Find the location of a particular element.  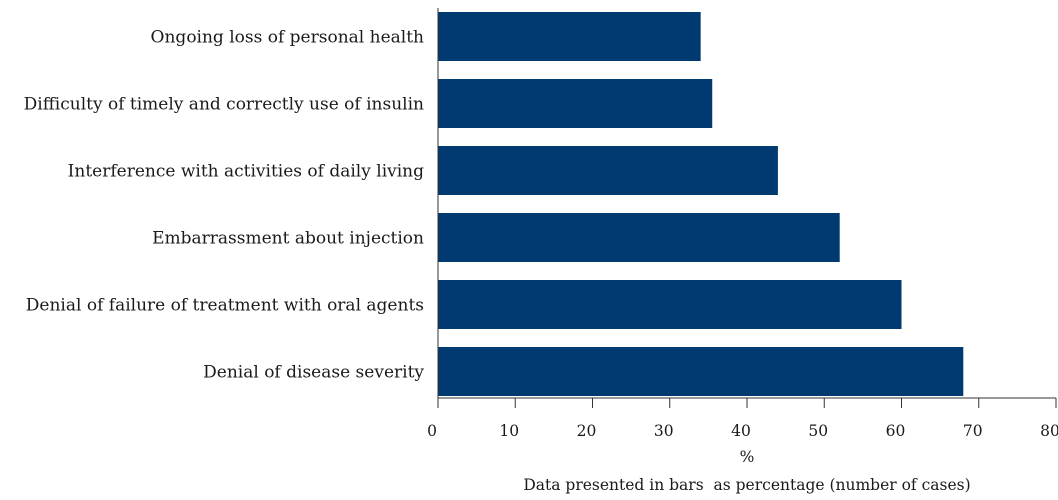

x-tick-label: 80 is located at coordinates (1049, 431).